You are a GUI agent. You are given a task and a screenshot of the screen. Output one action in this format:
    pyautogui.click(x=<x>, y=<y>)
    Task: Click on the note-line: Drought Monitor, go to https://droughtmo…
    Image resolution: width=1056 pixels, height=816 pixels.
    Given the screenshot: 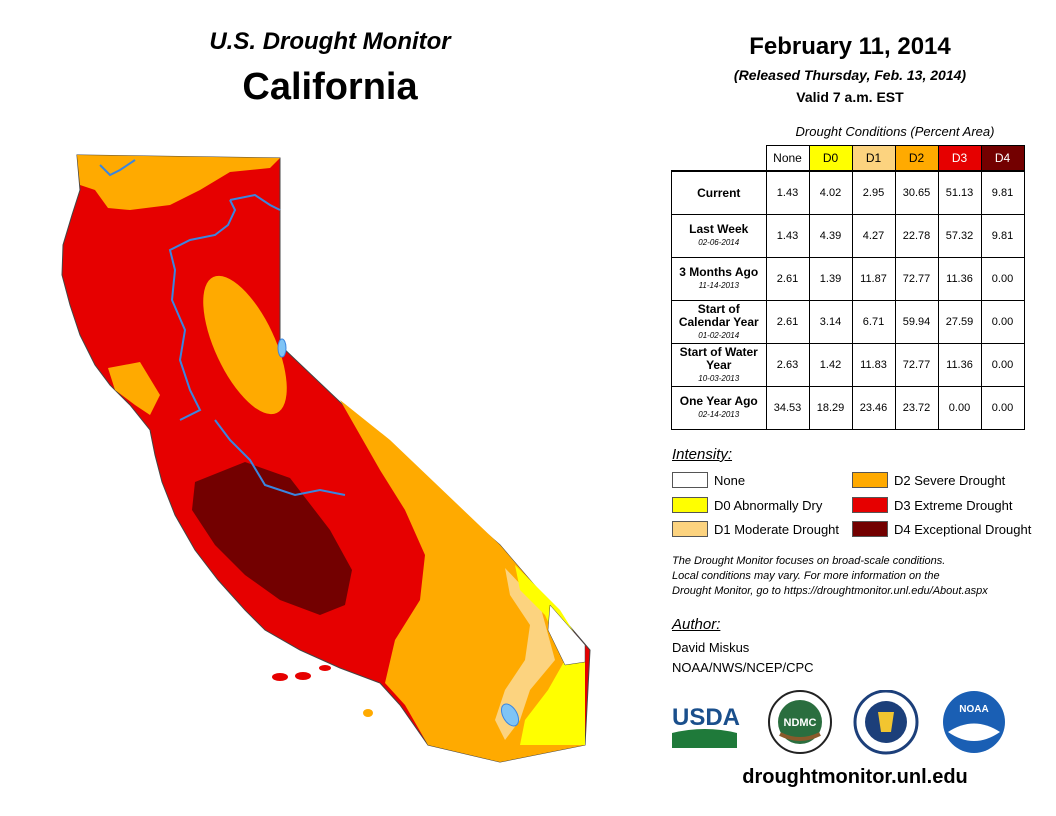 What is the action you would take?
    pyautogui.click(x=830, y=591)
    